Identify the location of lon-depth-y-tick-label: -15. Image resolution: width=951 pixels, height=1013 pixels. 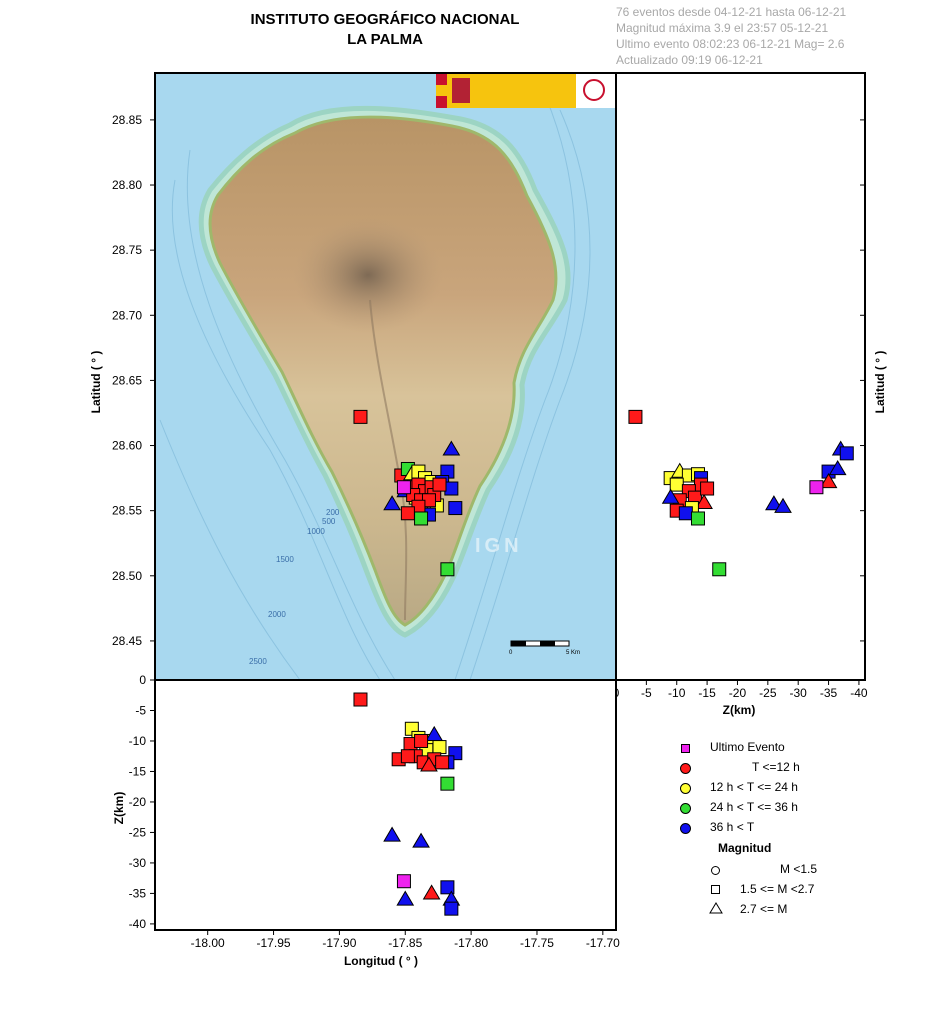
(138, 771).